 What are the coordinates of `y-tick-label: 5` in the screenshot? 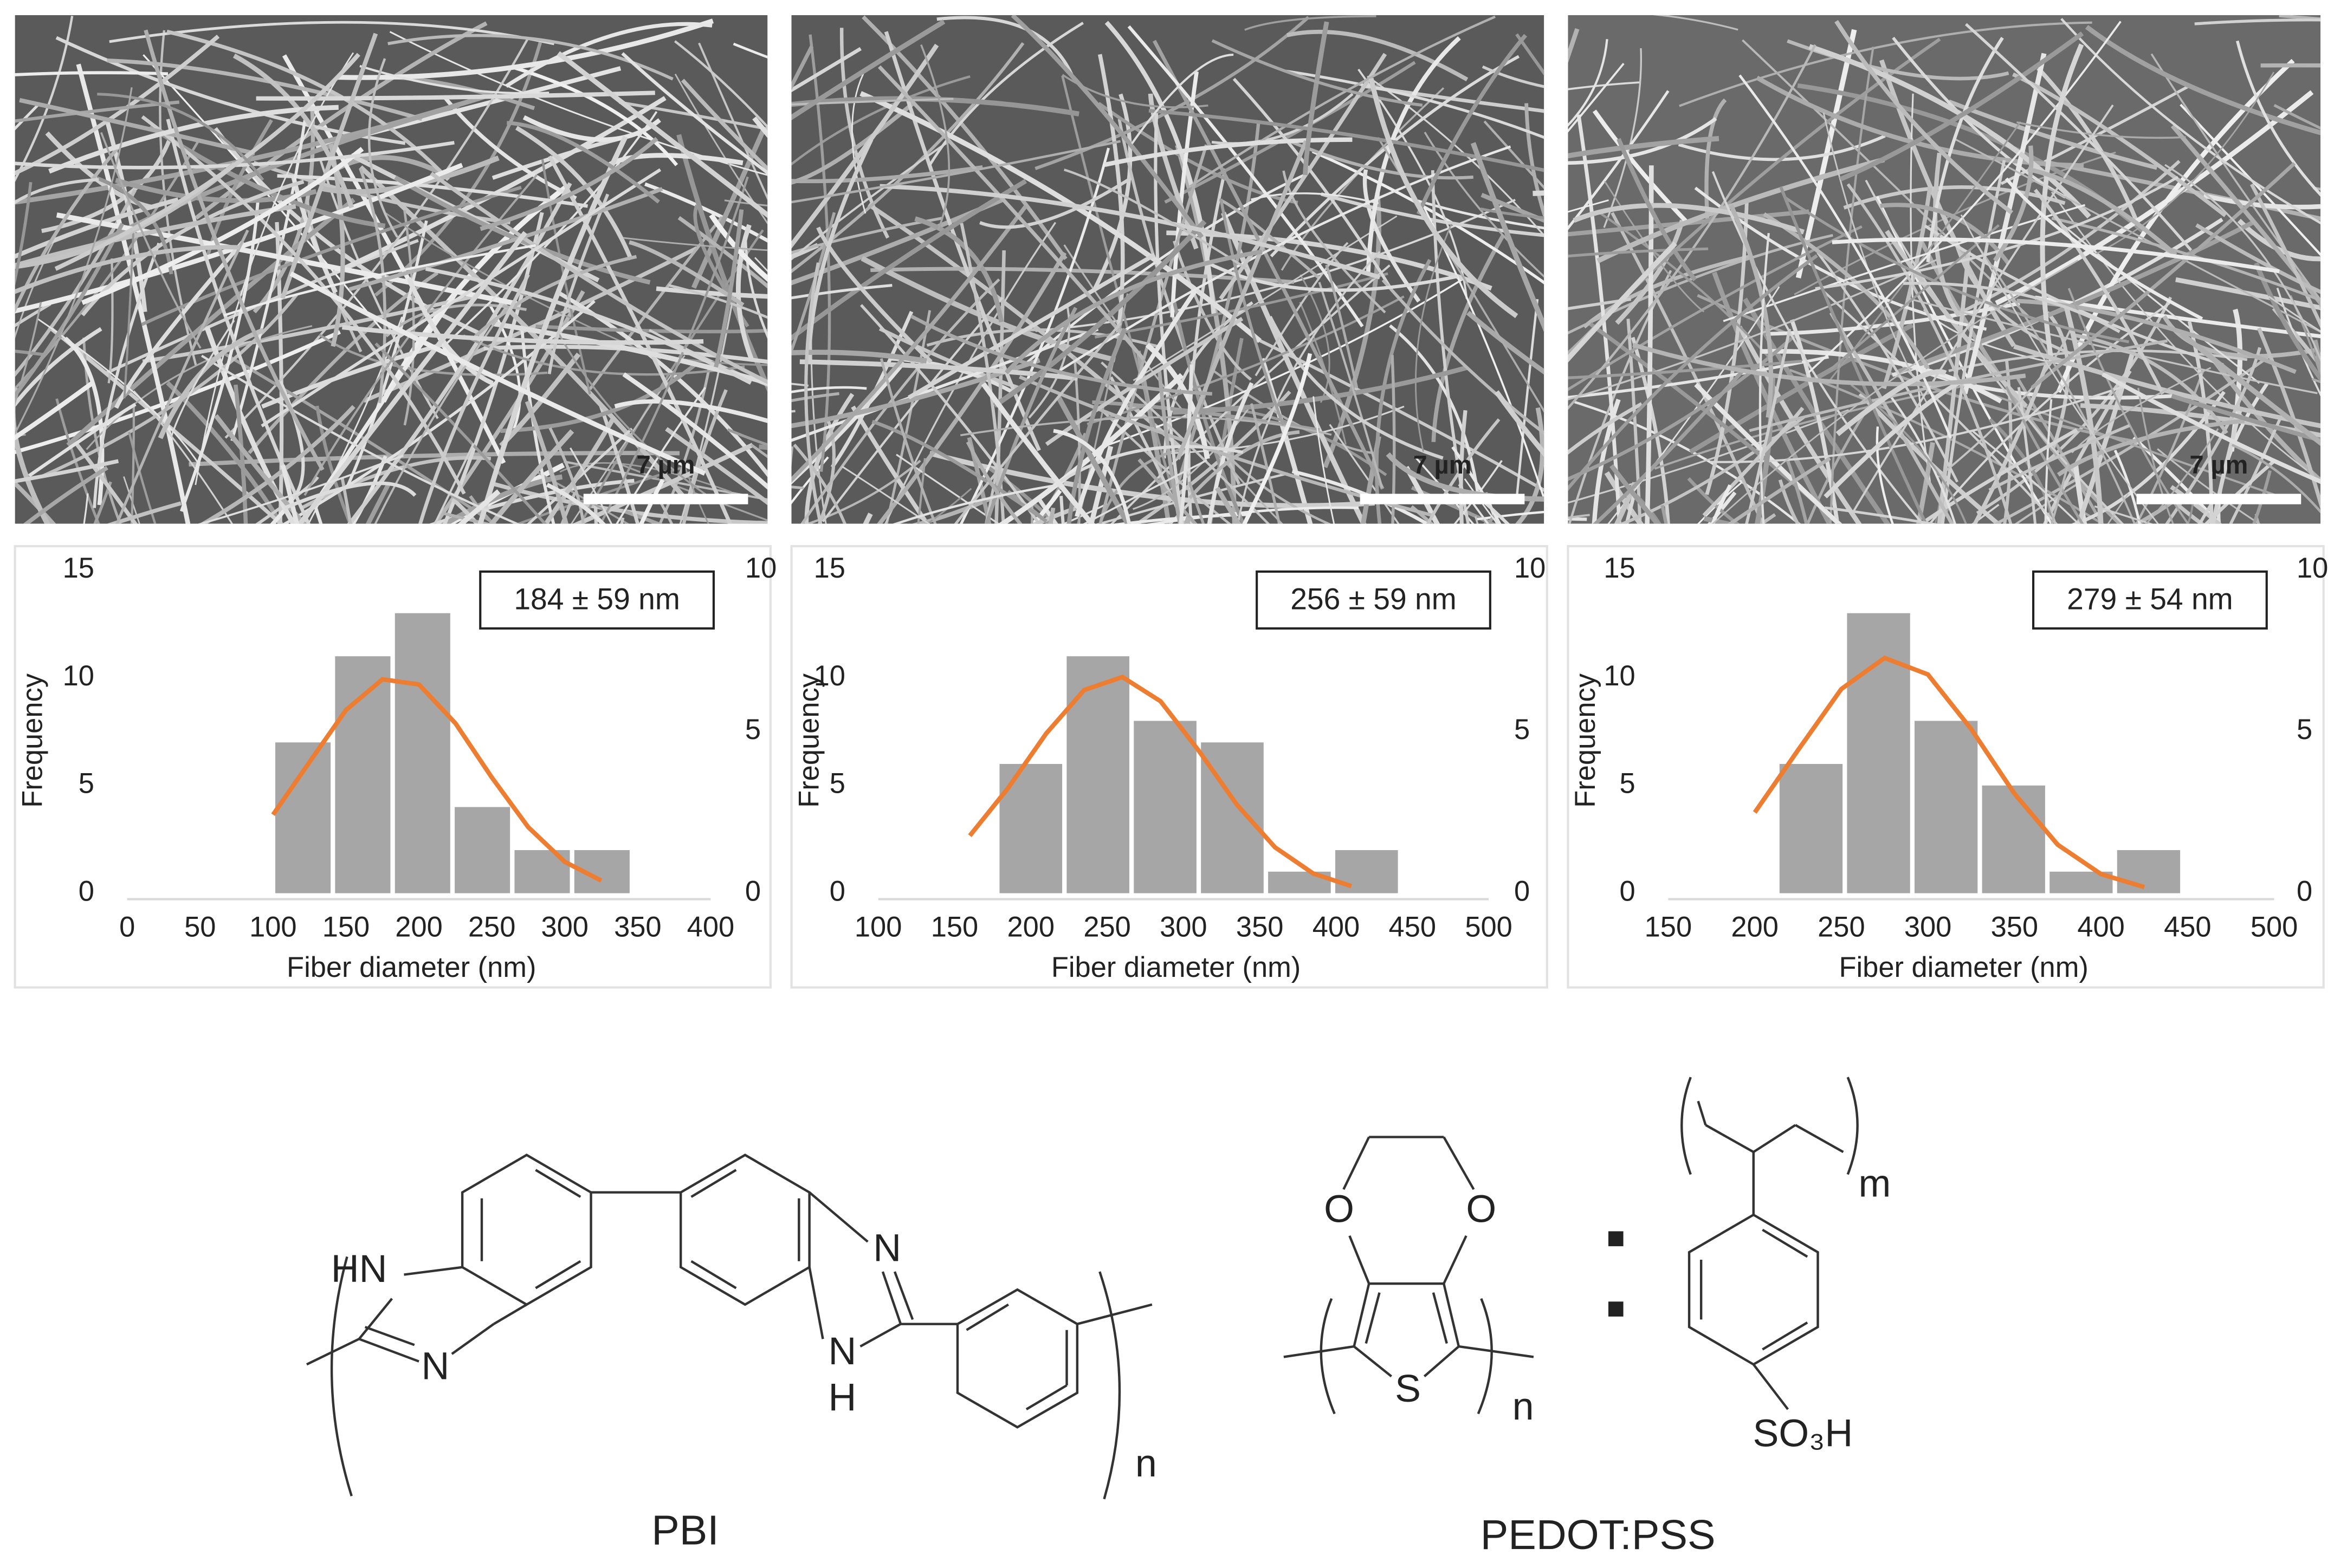 It's located at (1627, 784).